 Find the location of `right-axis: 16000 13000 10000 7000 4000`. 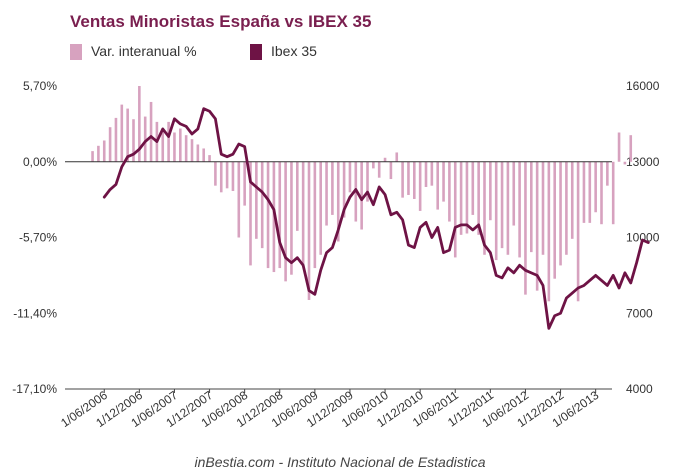

right-axis: 16000 13000 10000 7000 4000 is located at coordinates (643, 237).